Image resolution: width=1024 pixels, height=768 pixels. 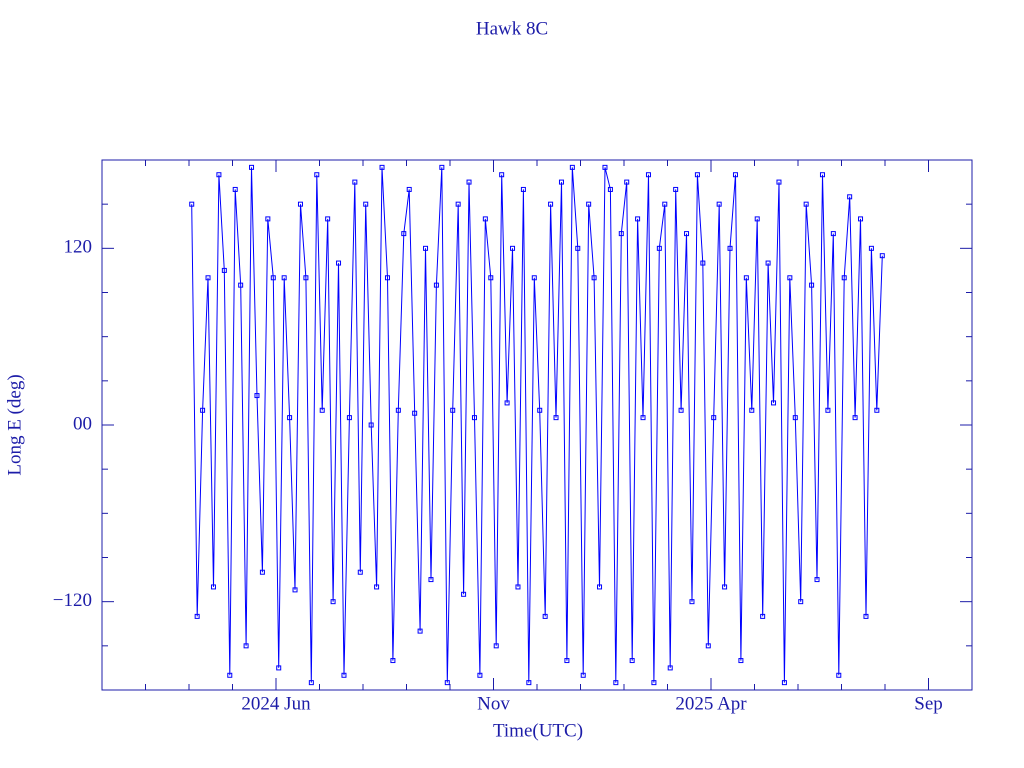 What do you see at coordinates (512, 28) in the screenshot?
I see `chart-title: Hawk 8C` at bounding box center [512, 28].